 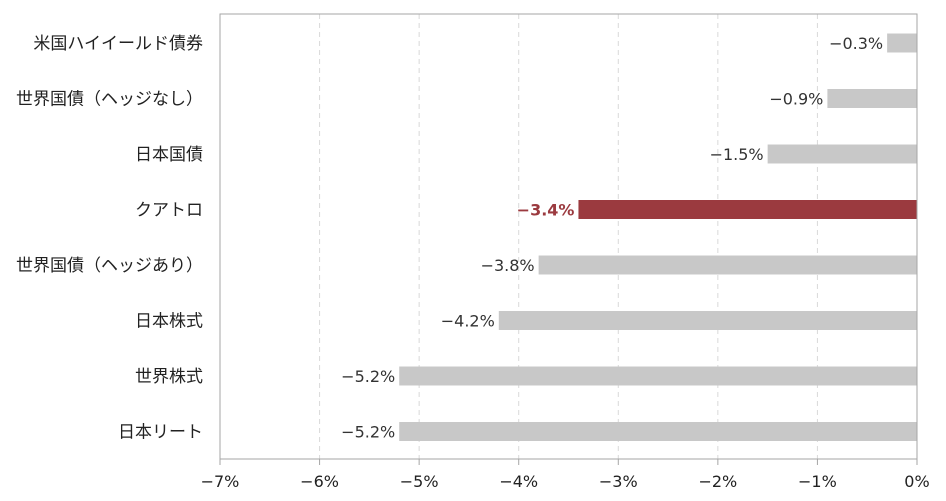 I want to click on data-label: −4.2%, so click(x=468, y=321).